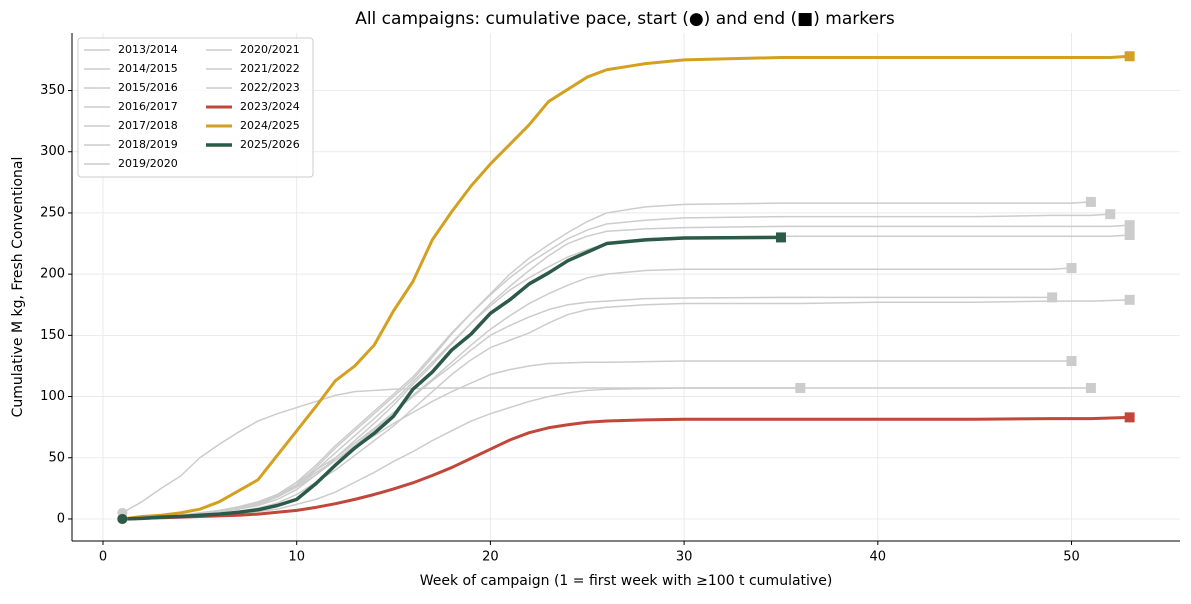  I want to click on series-line, so click(626, 468).